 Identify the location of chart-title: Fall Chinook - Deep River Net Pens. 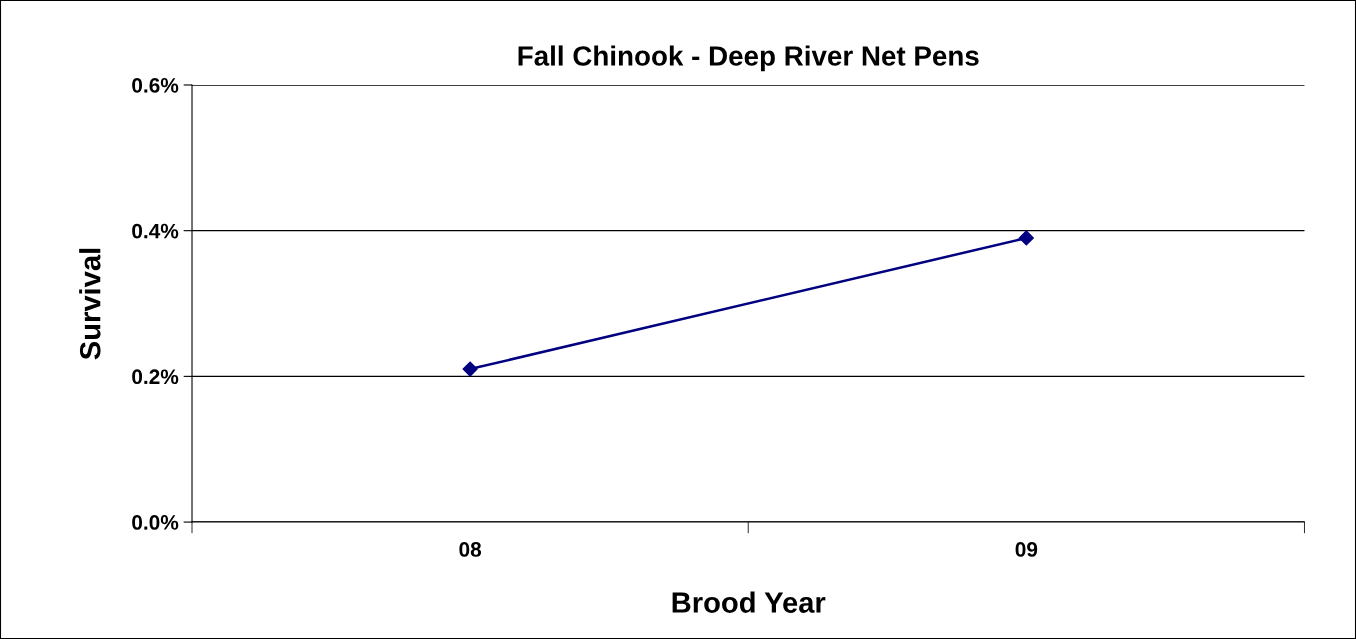
(748, 58).